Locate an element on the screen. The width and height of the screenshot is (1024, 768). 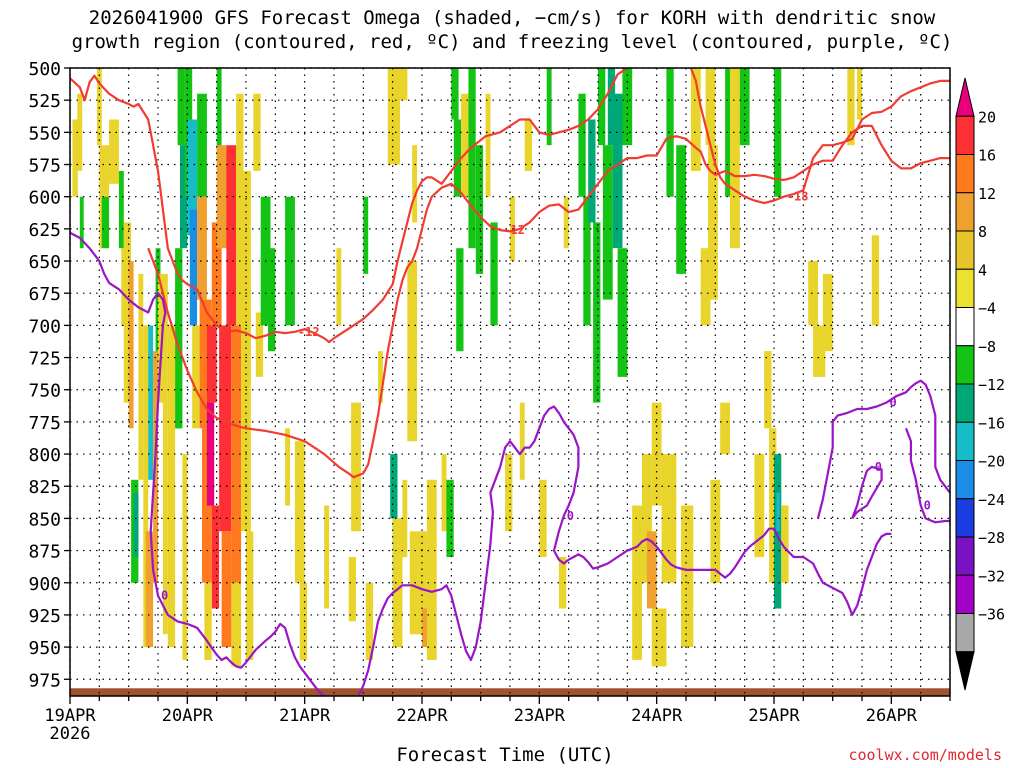
dendritic-contour is located at coordinates (819, 136).